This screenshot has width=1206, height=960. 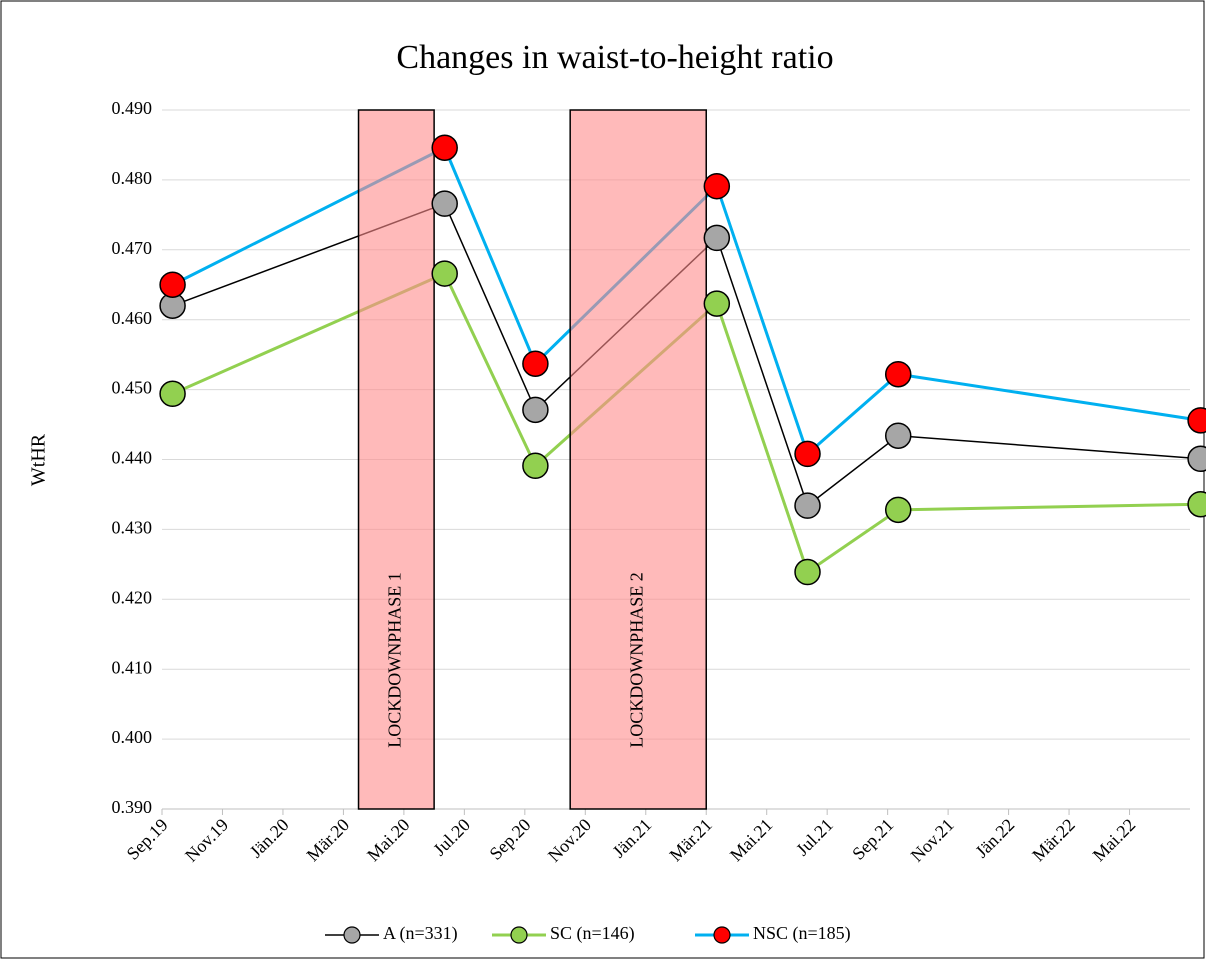 What do you see at coordinates (132, 667) in the screenshot?
I see `y-tick-label: 0.410` at bounding box center [132, 667].